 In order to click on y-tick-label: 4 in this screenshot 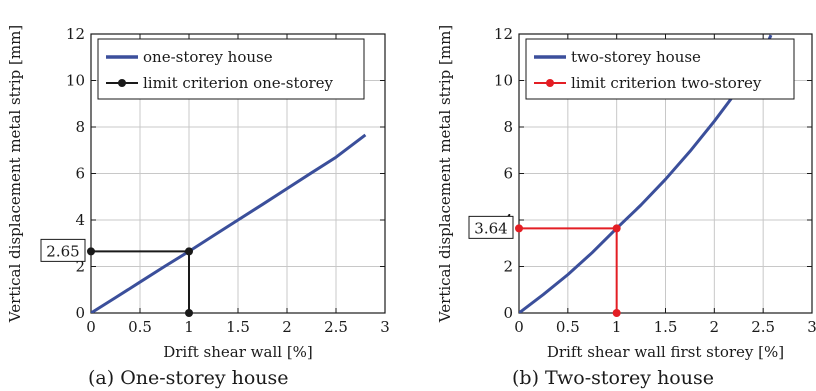, I will do `click(80, 220)`.